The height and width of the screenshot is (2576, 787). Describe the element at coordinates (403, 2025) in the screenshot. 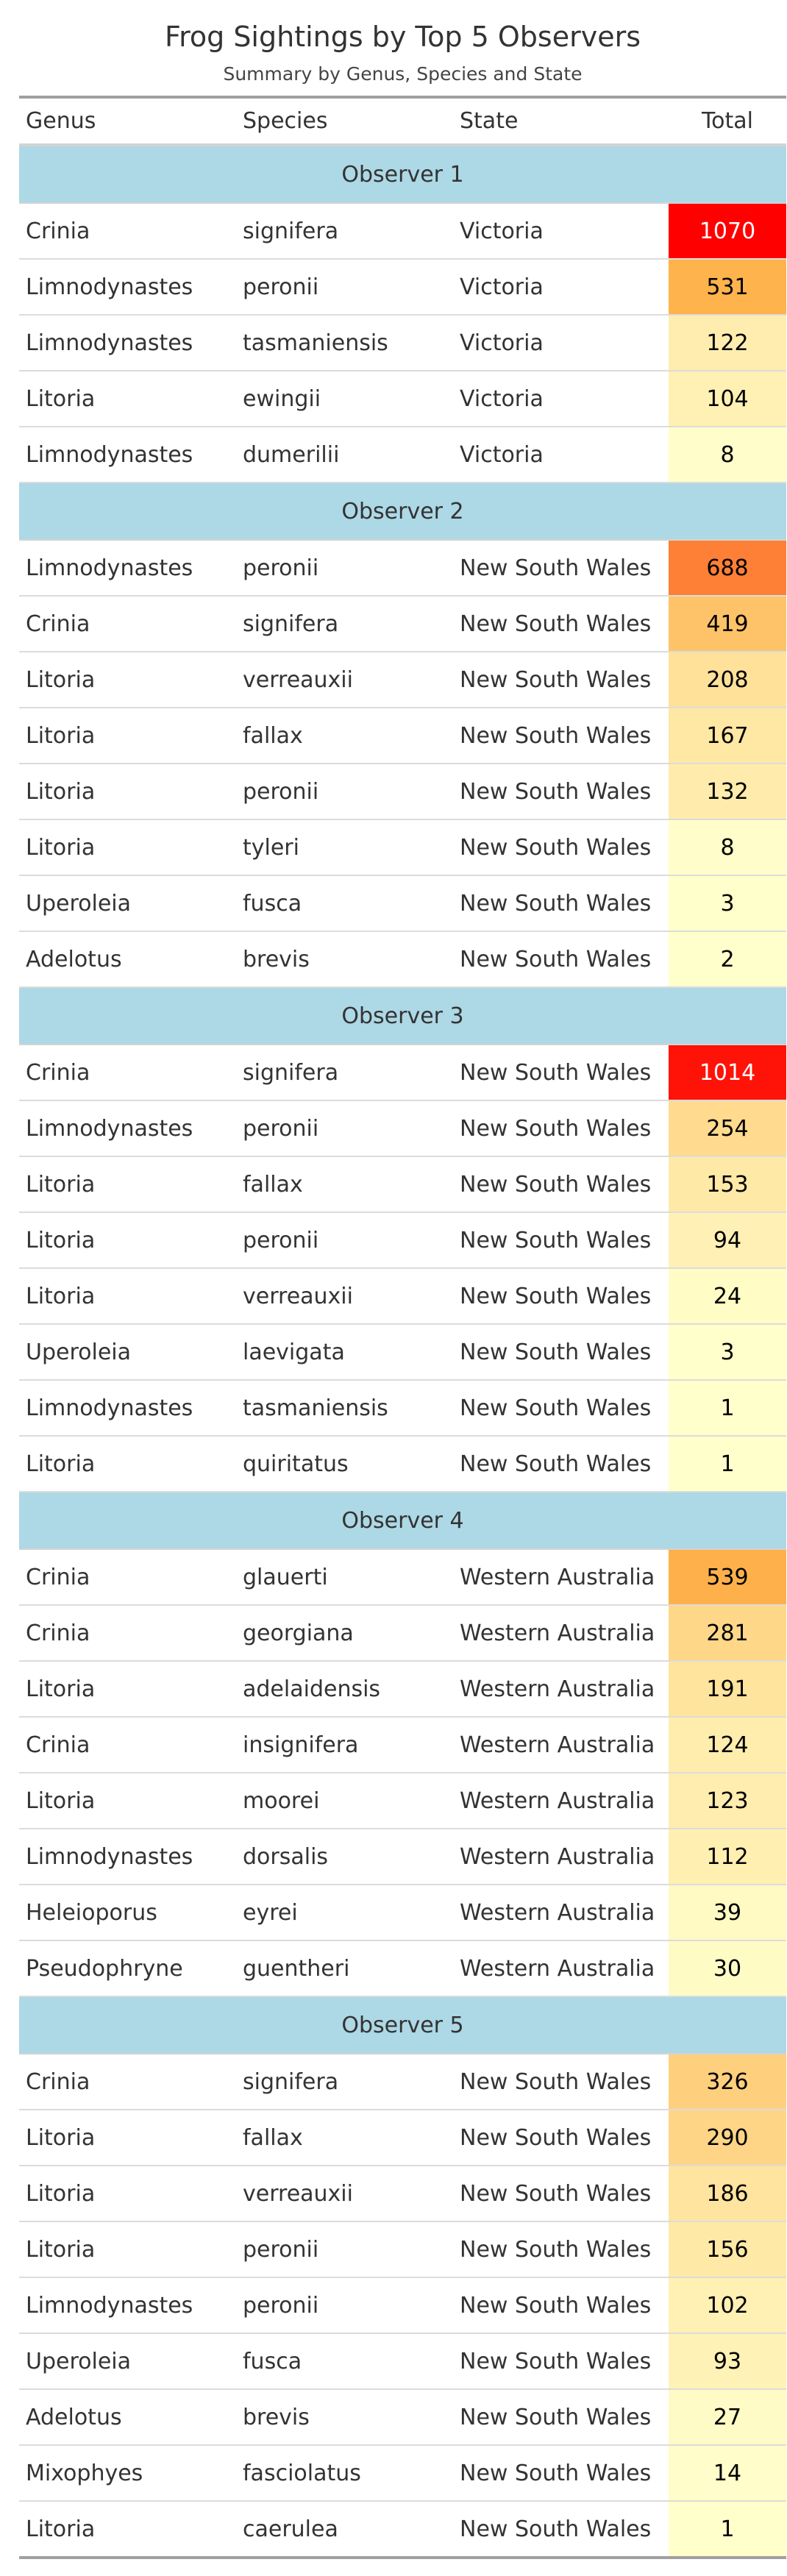

I see `group-header-label: Observer 5` at that location.